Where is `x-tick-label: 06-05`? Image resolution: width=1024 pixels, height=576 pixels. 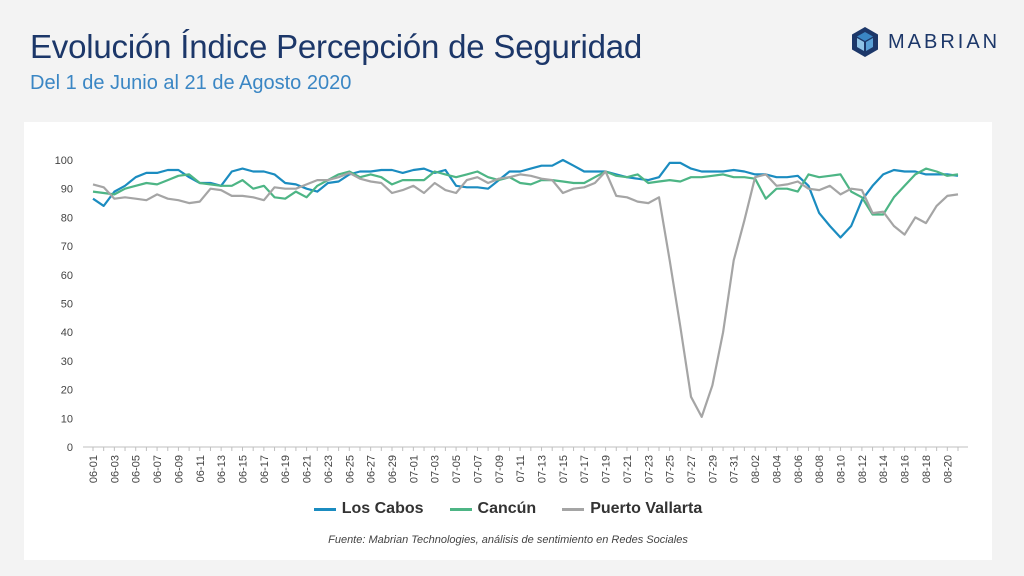 x-tick-label: 06-05 is located at coordinates (137, 469).